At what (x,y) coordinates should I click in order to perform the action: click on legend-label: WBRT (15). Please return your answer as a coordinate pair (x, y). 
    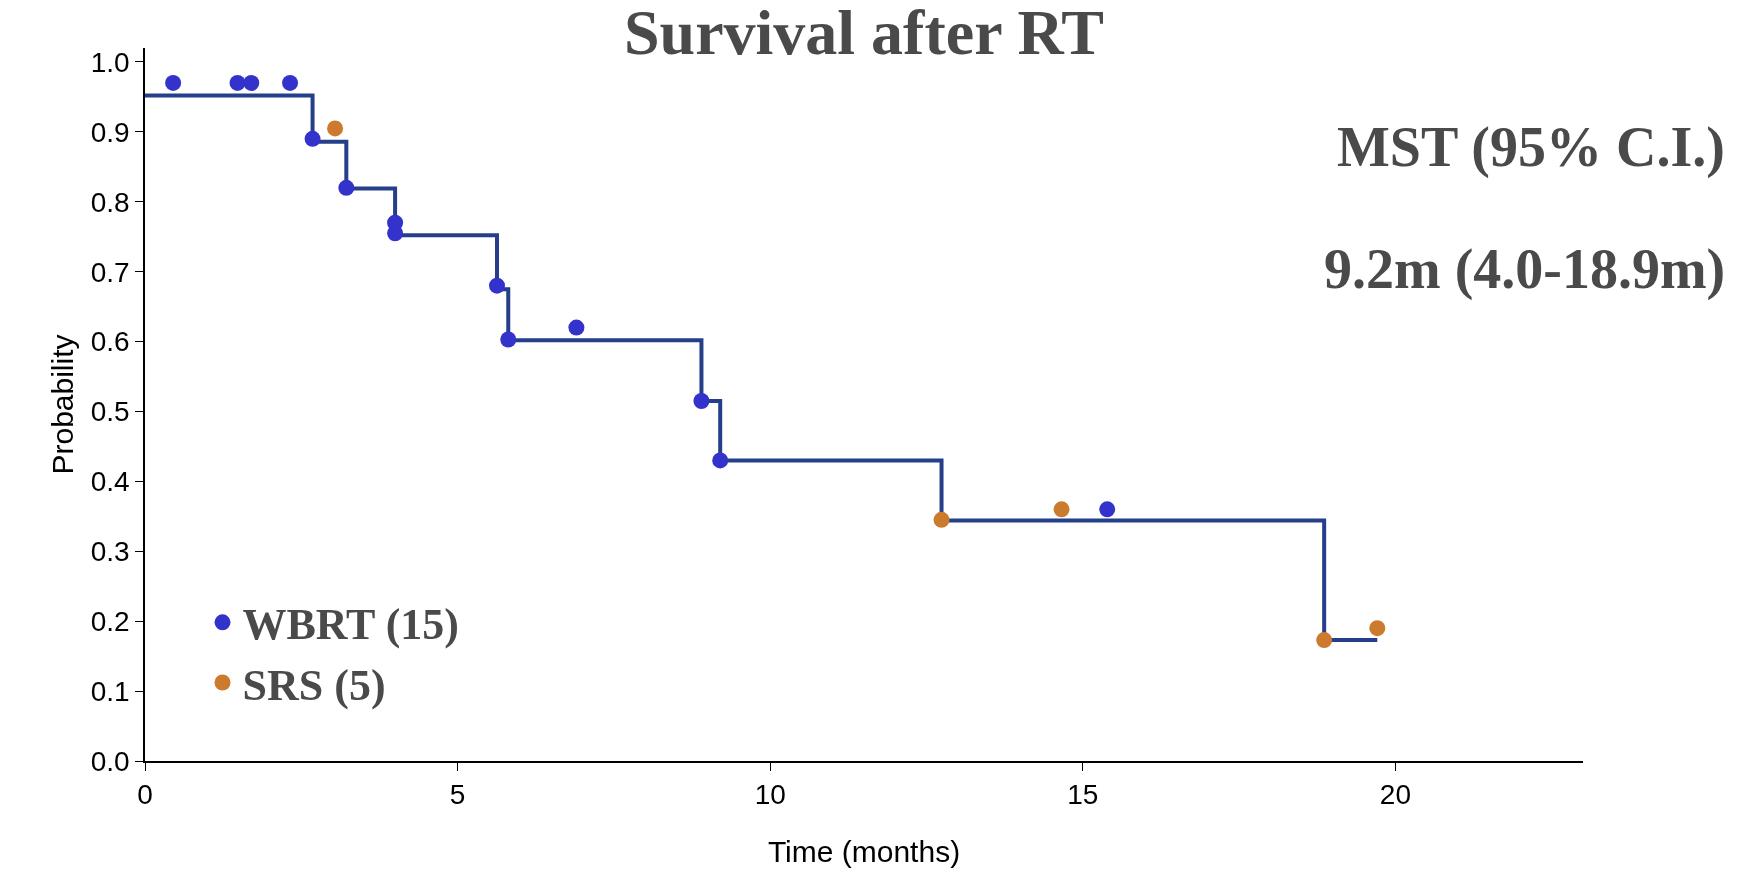
    Looking at the image, I should click on (350, 625).